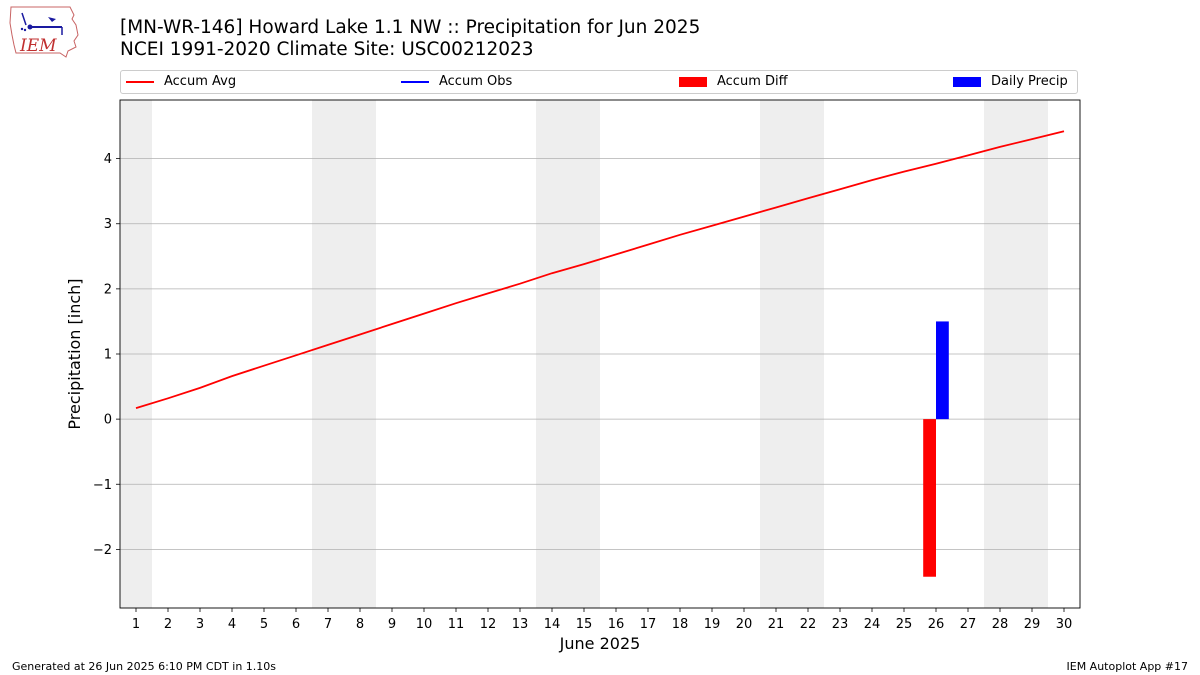 The image size is (1200, 675). Describe the element at coordinates (102, 485) in the screenshot. I see `y-tick-label: −1` at that location.